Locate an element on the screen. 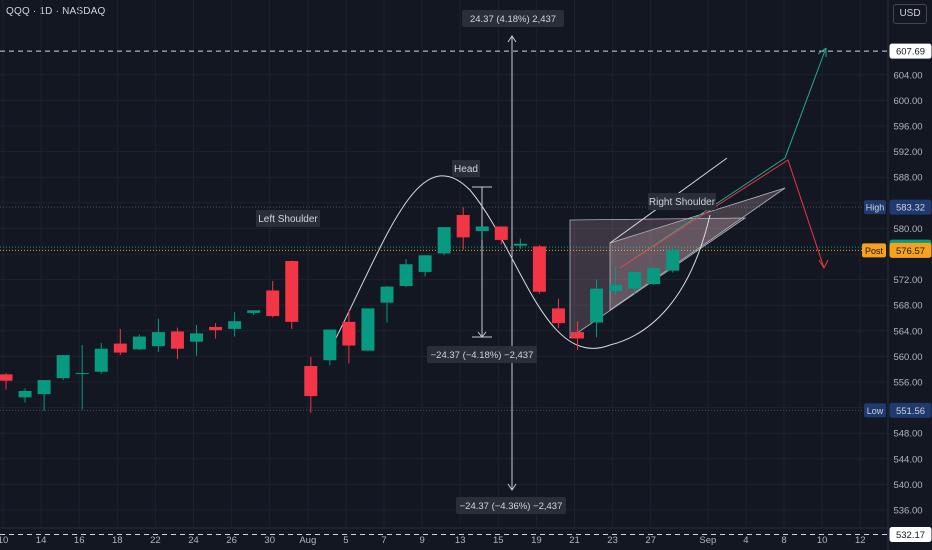 This screenshot has width=932, height=550. price-tick-label: 568.00 is located at coordinates (907, 306).